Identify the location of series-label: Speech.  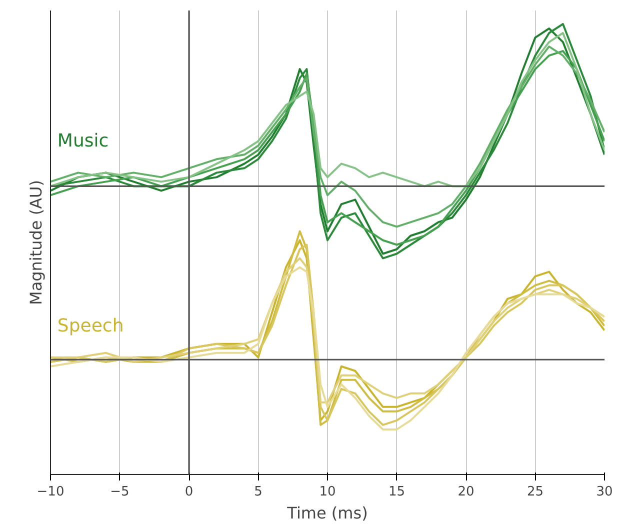
(90, 325).